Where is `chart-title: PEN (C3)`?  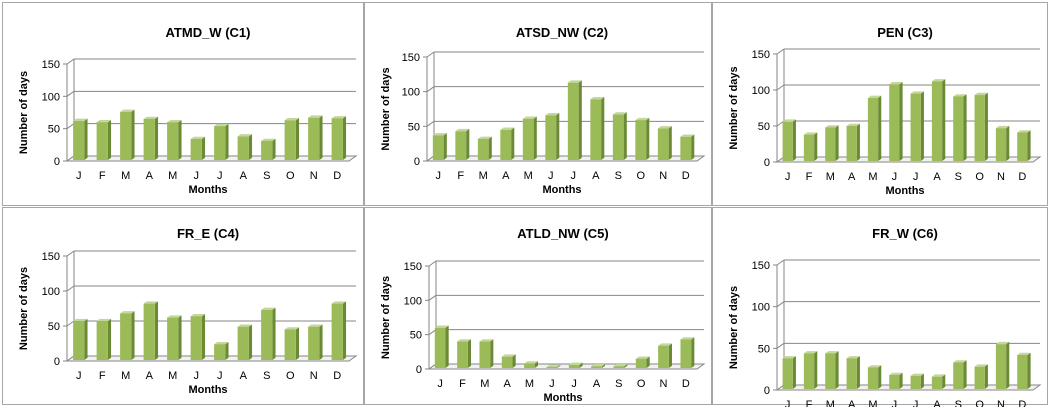
chart-title: PEN (C3) is located at coordinates (905, 32).